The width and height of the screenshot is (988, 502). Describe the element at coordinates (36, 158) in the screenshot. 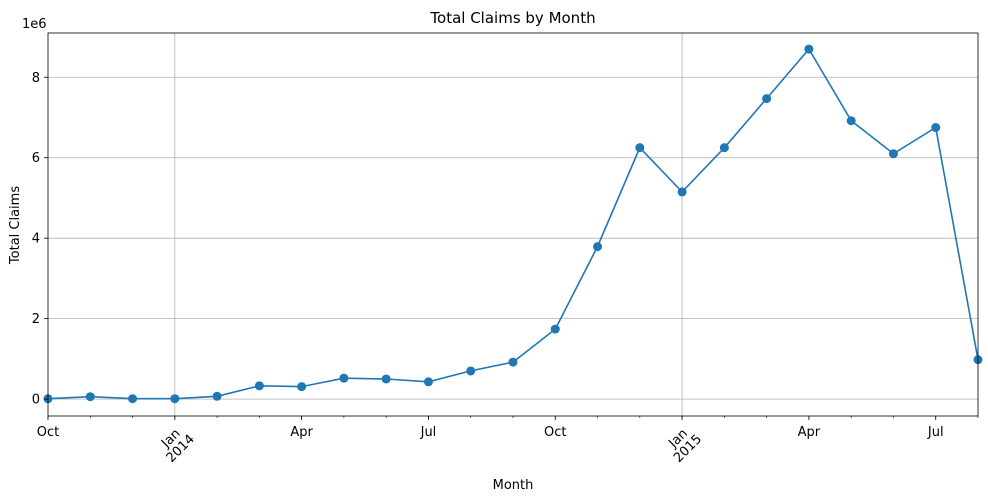

I see `y-tick-label: 6` at that location.